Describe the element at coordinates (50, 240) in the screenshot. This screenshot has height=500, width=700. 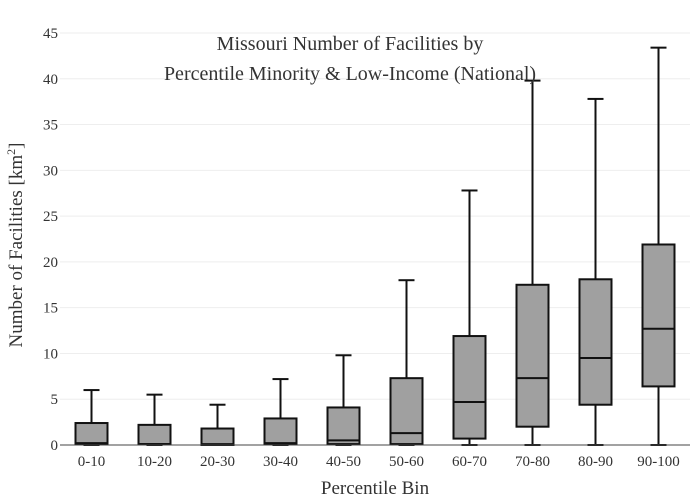
I see `y-tick-labels: 0 5 10 15 20 25 30 35 40 45` at that location.